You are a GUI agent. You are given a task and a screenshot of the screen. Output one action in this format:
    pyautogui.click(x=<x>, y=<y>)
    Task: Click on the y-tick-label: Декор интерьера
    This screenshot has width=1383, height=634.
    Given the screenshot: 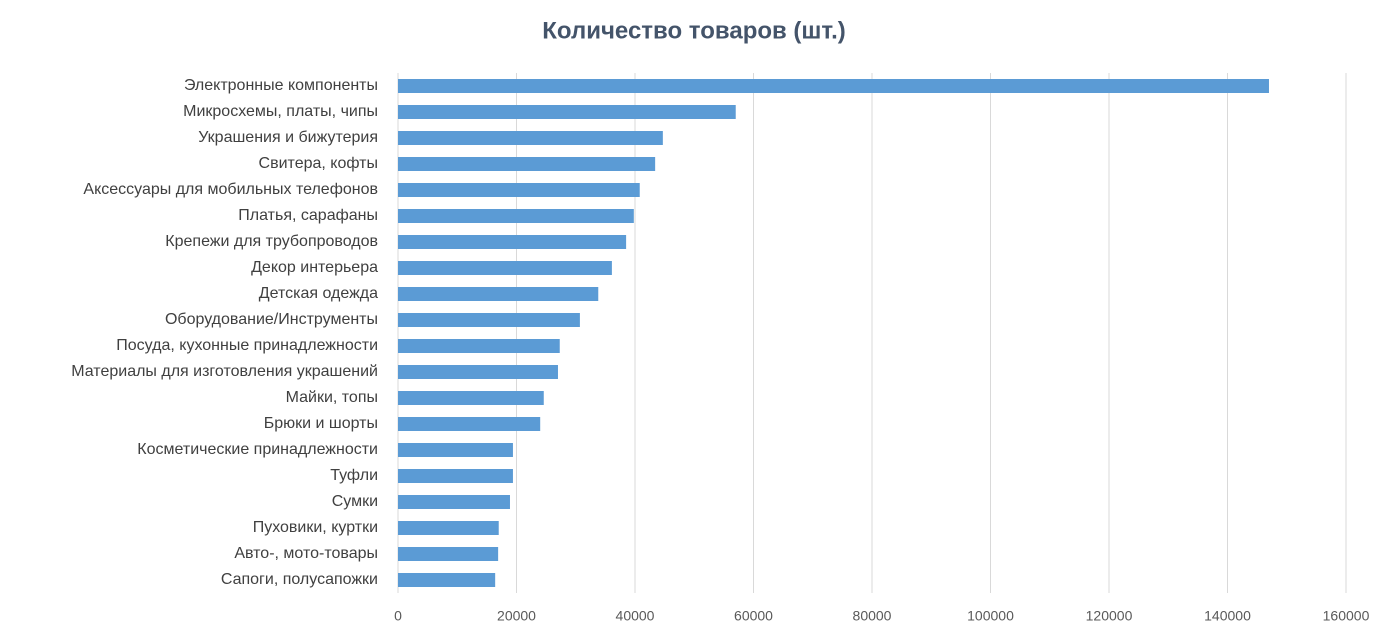 What is the action you would take?
    pyautogui.click(x=314, y=267)
    